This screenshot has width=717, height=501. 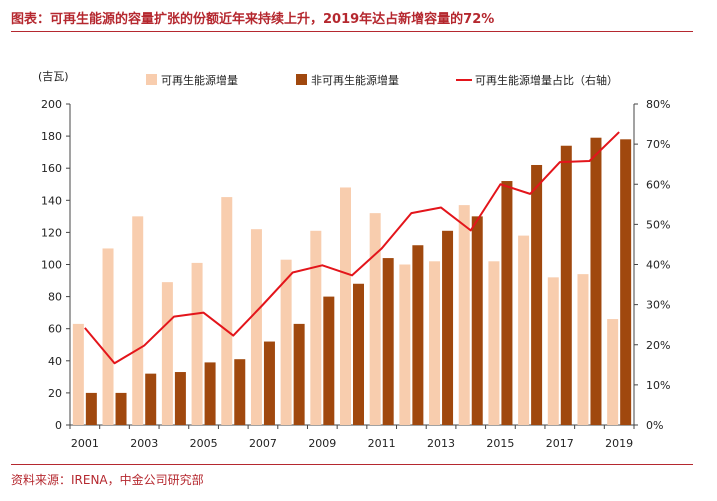 What do you see at coordinates (658, 265) in the screenshot?
I see `y2-tick-label: 40%` at bounding box center [658, 265].